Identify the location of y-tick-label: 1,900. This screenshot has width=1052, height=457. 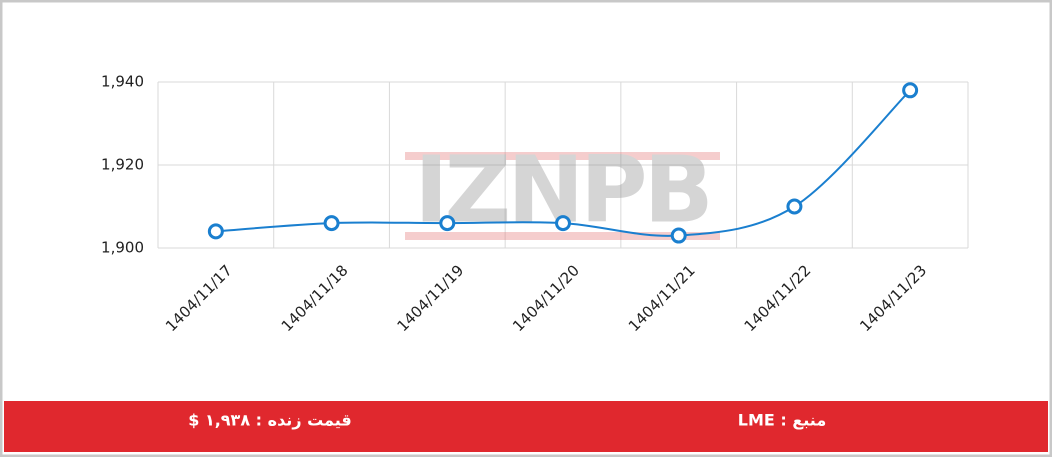
(122, 248).